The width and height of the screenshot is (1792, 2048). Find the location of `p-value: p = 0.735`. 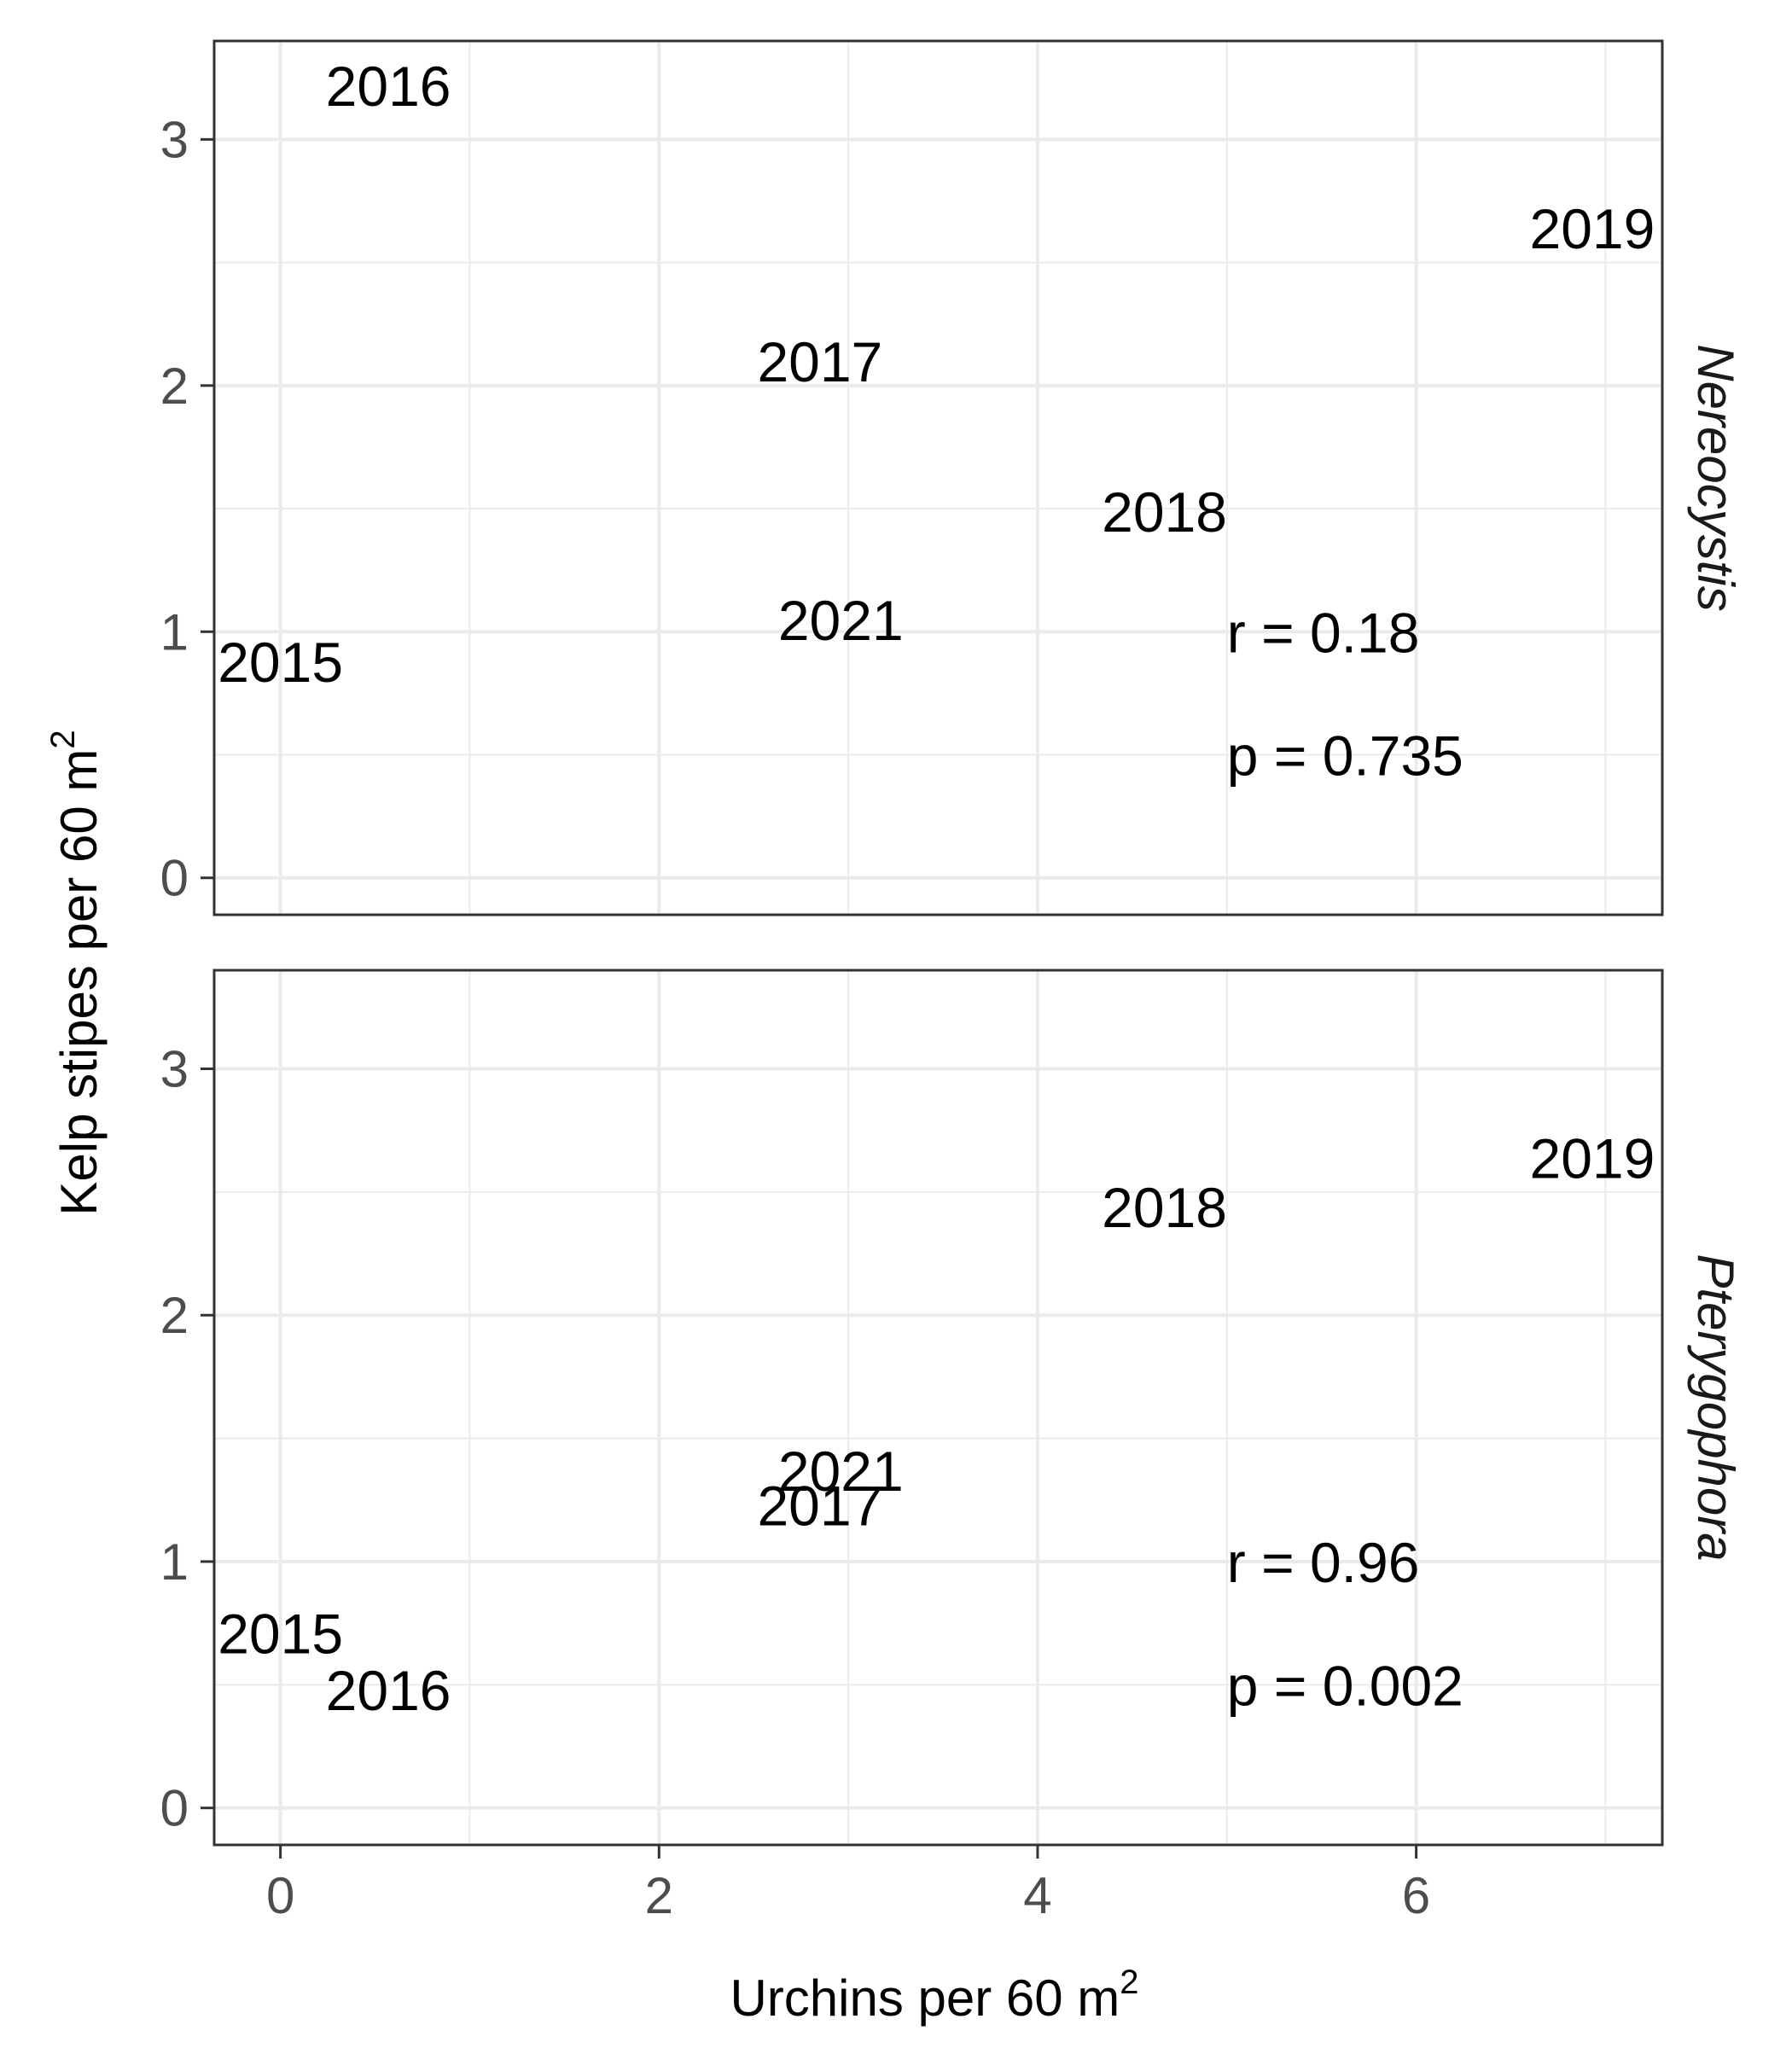

p-value: p = 0.735 is located at coordinates (1345, 756).